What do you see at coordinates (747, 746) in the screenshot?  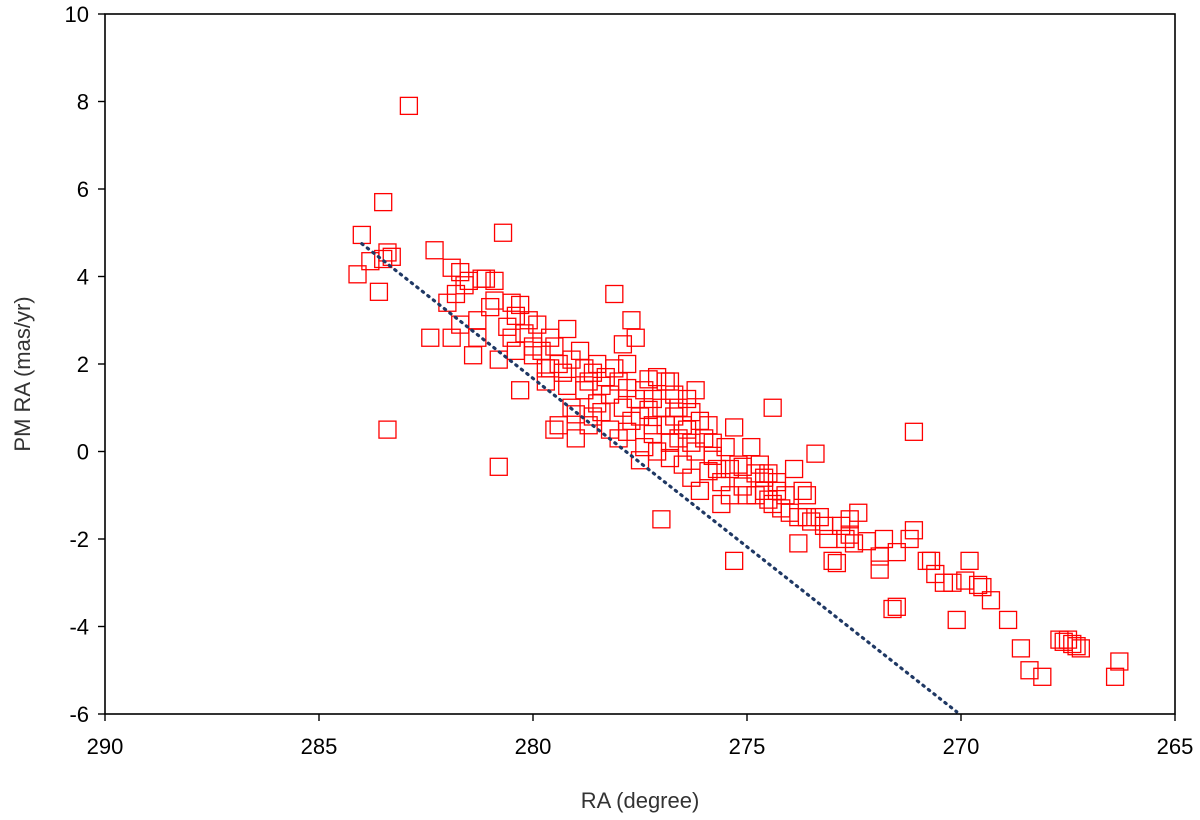 I see `x-tick-label: 275` at bounding box center [747, 746].